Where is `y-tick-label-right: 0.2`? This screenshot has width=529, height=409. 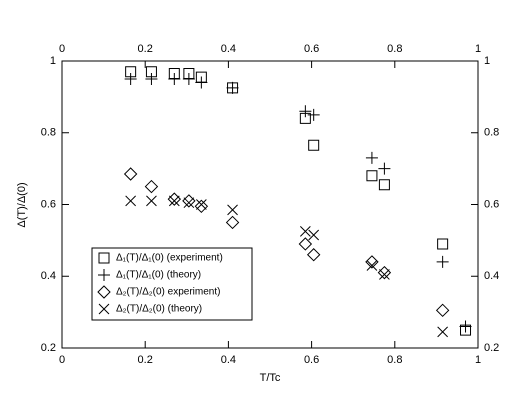 y-tick-label-right: 0.2 is located at coordinates (491, 348).